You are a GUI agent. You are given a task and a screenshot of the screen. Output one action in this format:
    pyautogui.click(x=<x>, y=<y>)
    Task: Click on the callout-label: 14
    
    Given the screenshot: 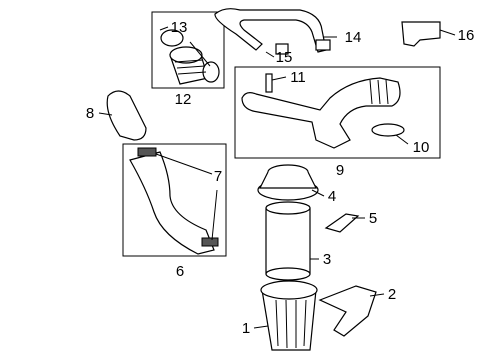 What is the action you would take?
    pyautogui.click(x=353, y=37)
    